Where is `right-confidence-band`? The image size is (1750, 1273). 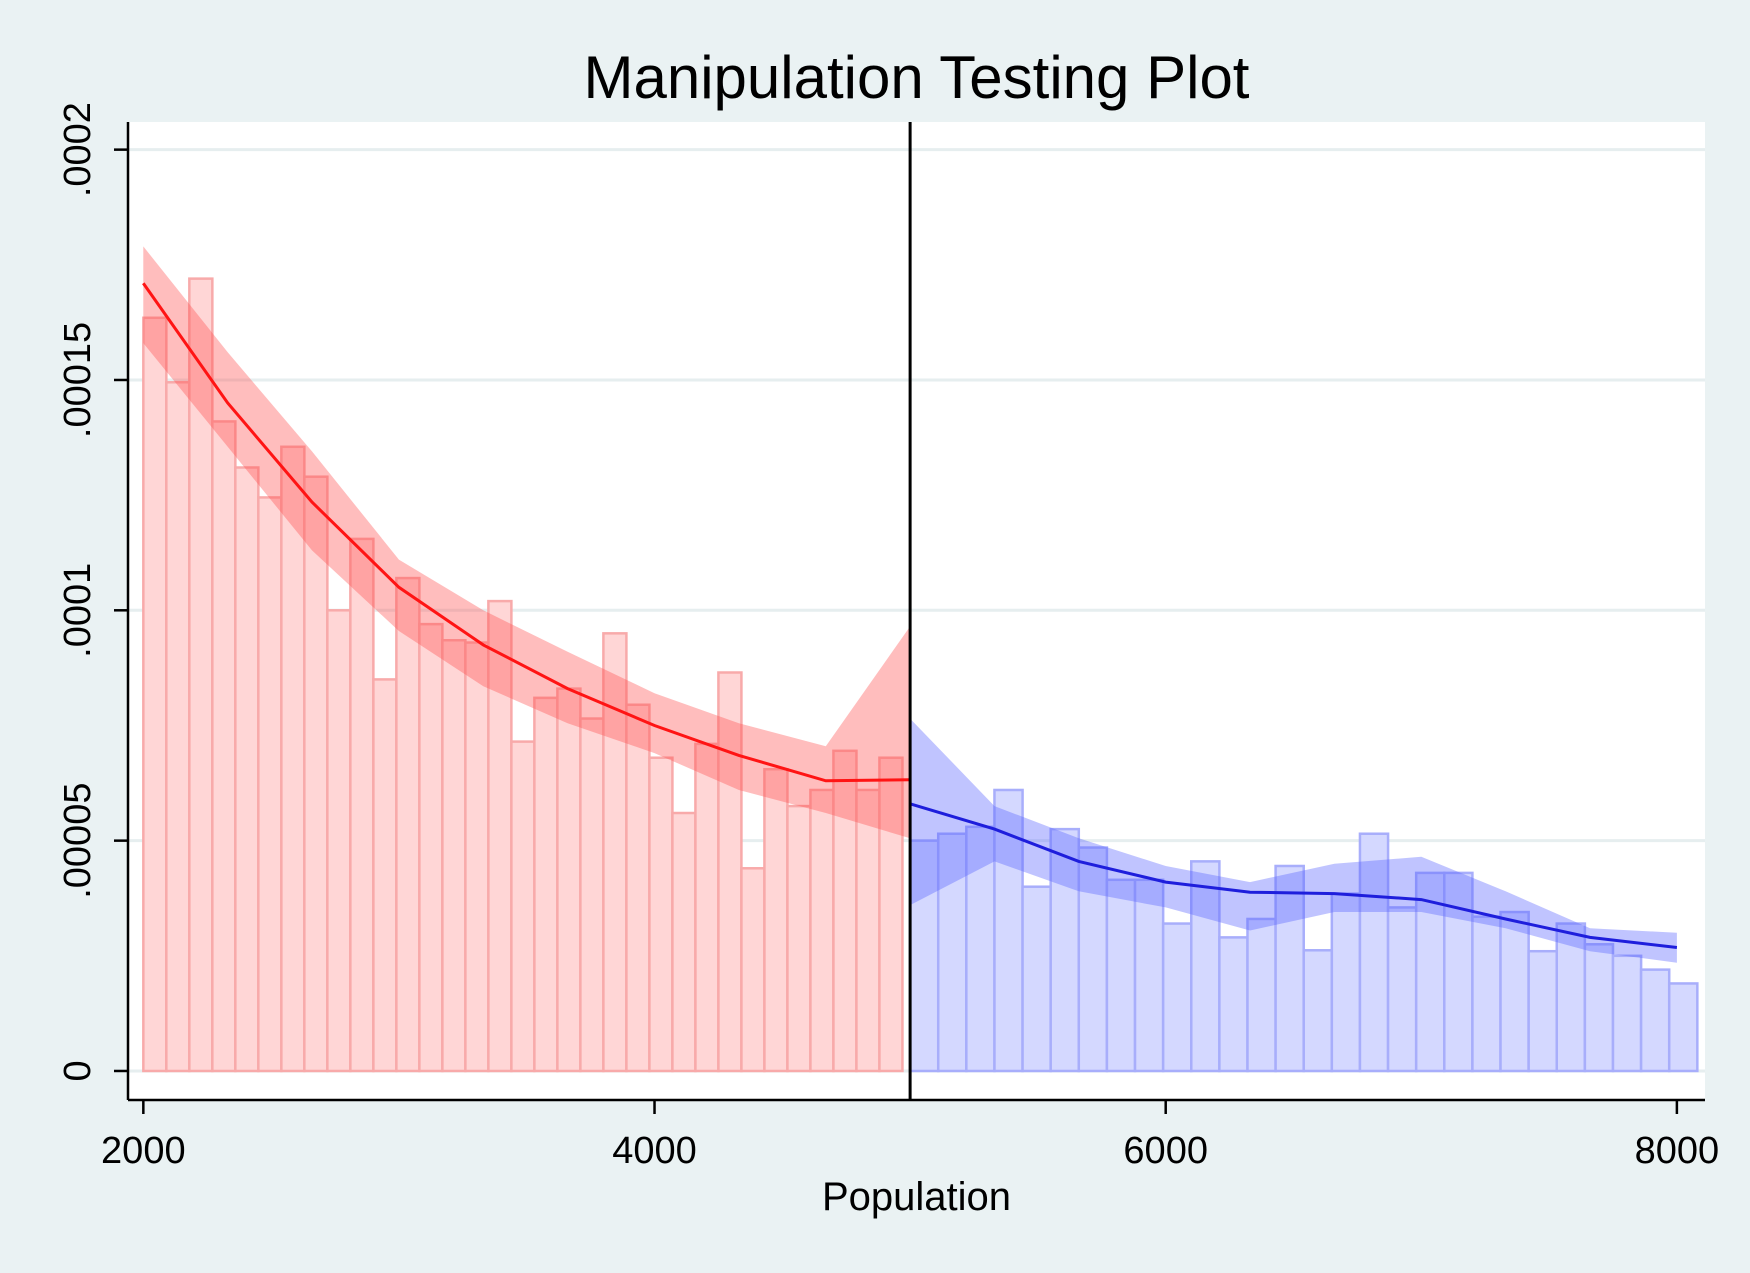
right-confidence-band is located at coordinates (1293, 840).